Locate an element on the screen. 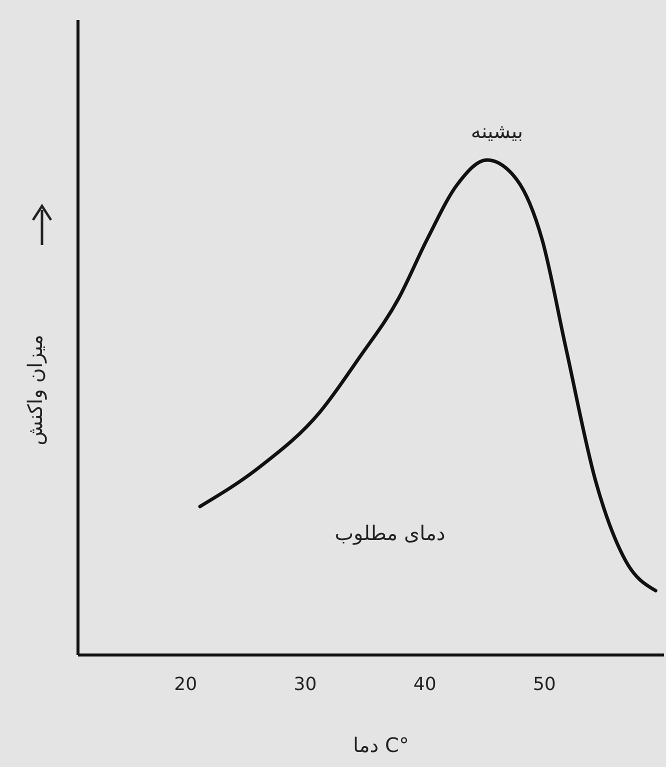 Image resolution: width=666 pixels, height=767 pixels. x-tick-label: 20 is located at coordinates (186, 684).